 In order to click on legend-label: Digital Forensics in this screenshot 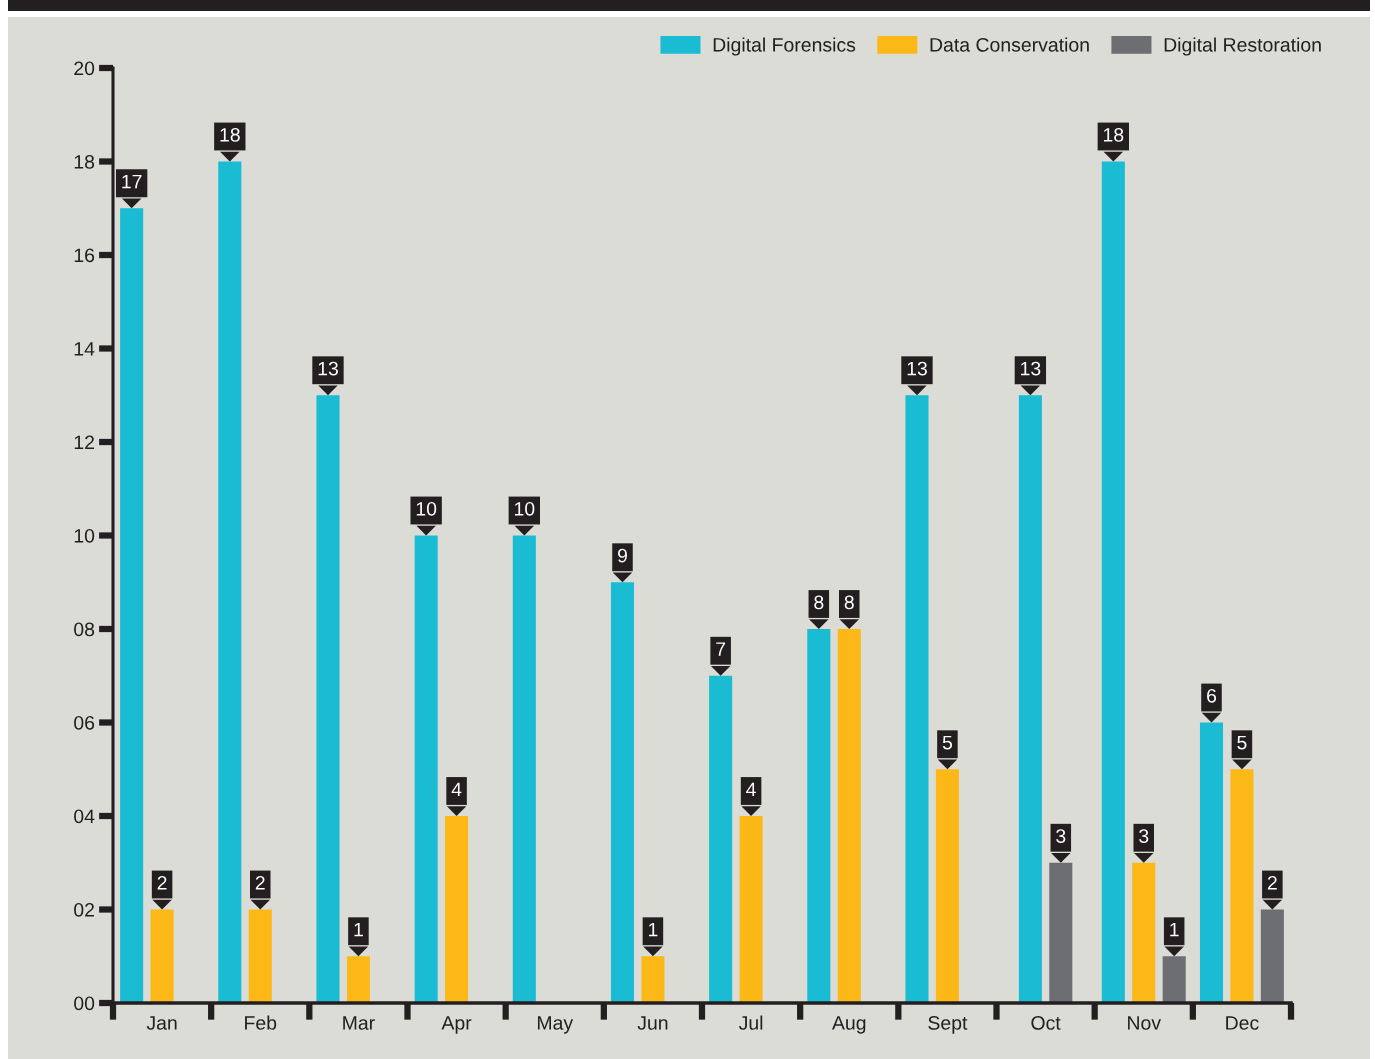, I will do `click(784, 46)`.